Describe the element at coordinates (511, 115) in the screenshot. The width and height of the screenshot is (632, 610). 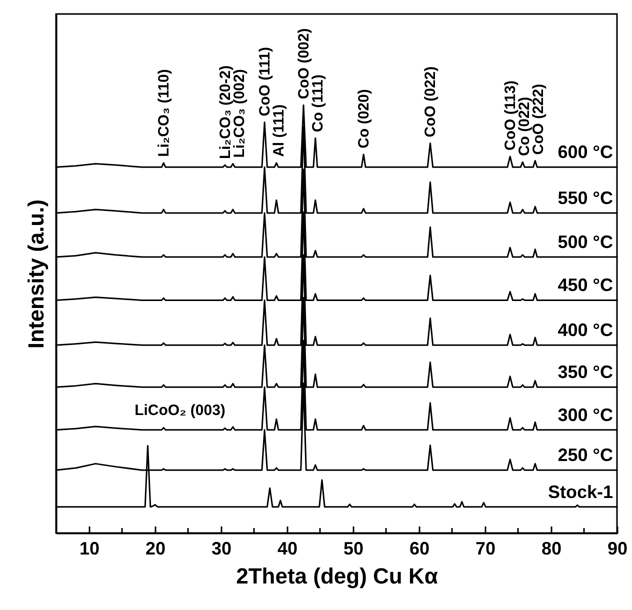
I see `annotation: CoO (113)` at that location.